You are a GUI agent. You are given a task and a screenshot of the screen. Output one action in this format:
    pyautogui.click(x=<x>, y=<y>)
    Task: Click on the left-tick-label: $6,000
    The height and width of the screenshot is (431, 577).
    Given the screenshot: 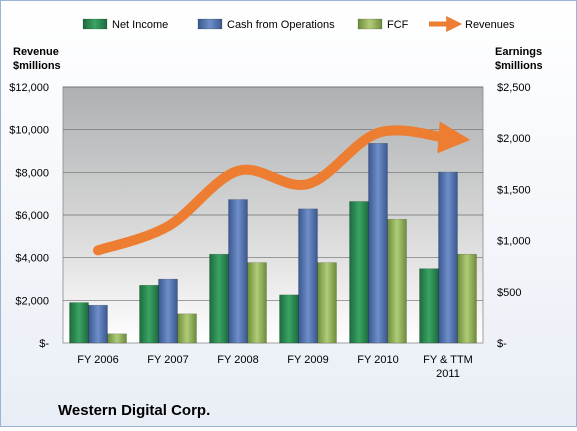 What is the action you would take?
    pyautogui.click(x=32, y=216)
    